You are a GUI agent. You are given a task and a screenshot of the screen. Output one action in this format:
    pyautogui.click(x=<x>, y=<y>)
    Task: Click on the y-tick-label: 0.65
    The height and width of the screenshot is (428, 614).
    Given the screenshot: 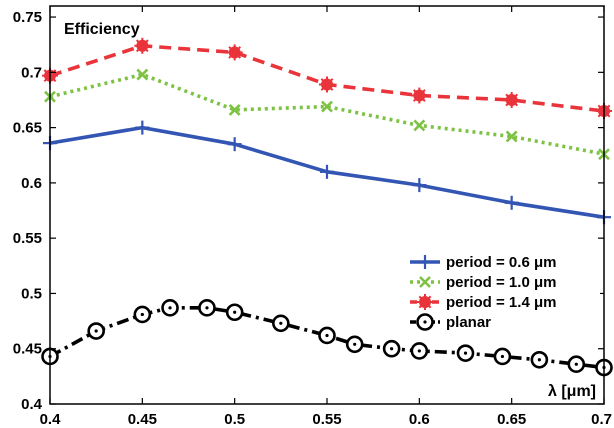 What is the action you would take?
    pyautogui.click(x=27, y=128)
    